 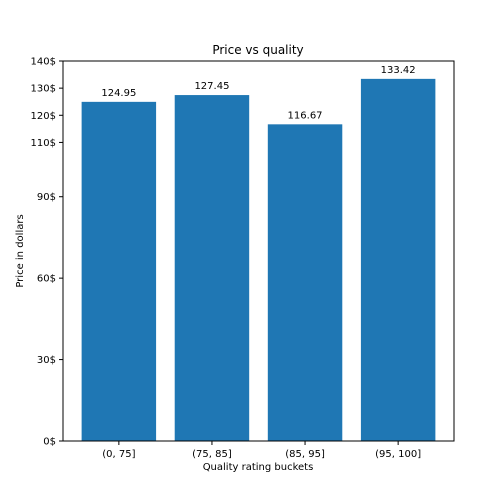 I want to click on y-axis: 0$ 30$ 60$ 90$ 110$ 120$ 130$ 140$, so click(x=47, y=252).